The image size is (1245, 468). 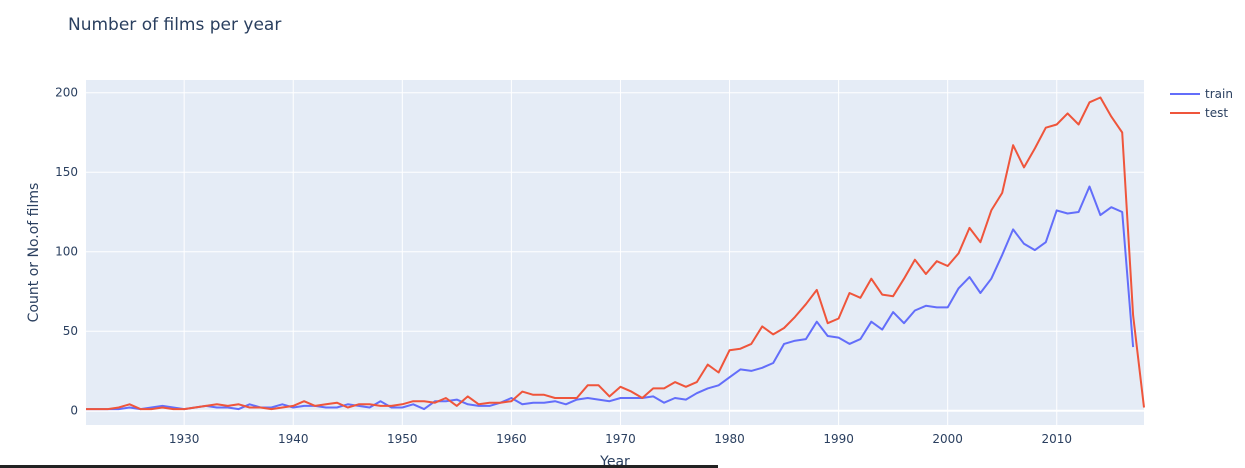 What do you see at coordinates (174, 25) in the screenshot?
I see `chart-title: Number of films per year` at bounding box center [174, 25].